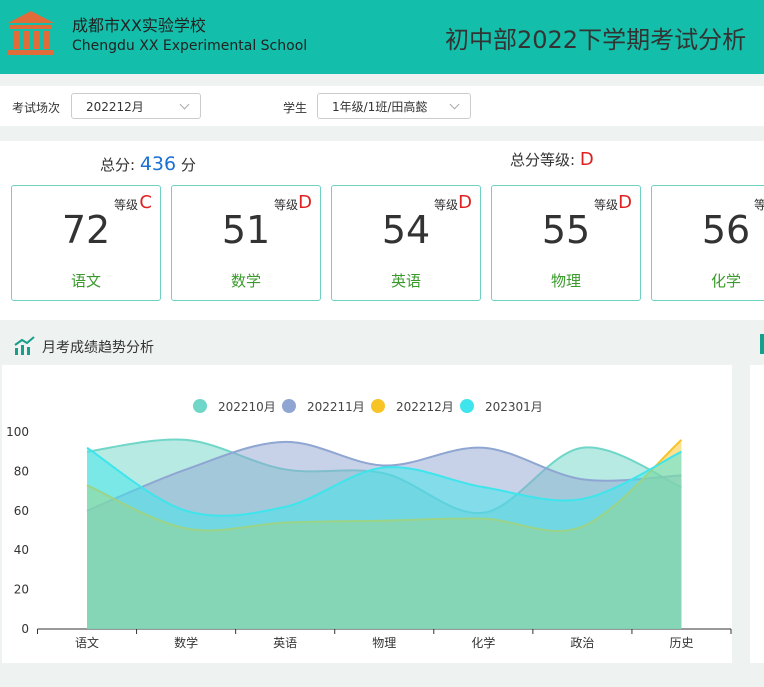 Image resolution: width=764 pixels, height=687 pixels. What do you see at coordinates (85, 281) in the screenshot?
I see `subject: 语文` at bounding box center [85, 281].